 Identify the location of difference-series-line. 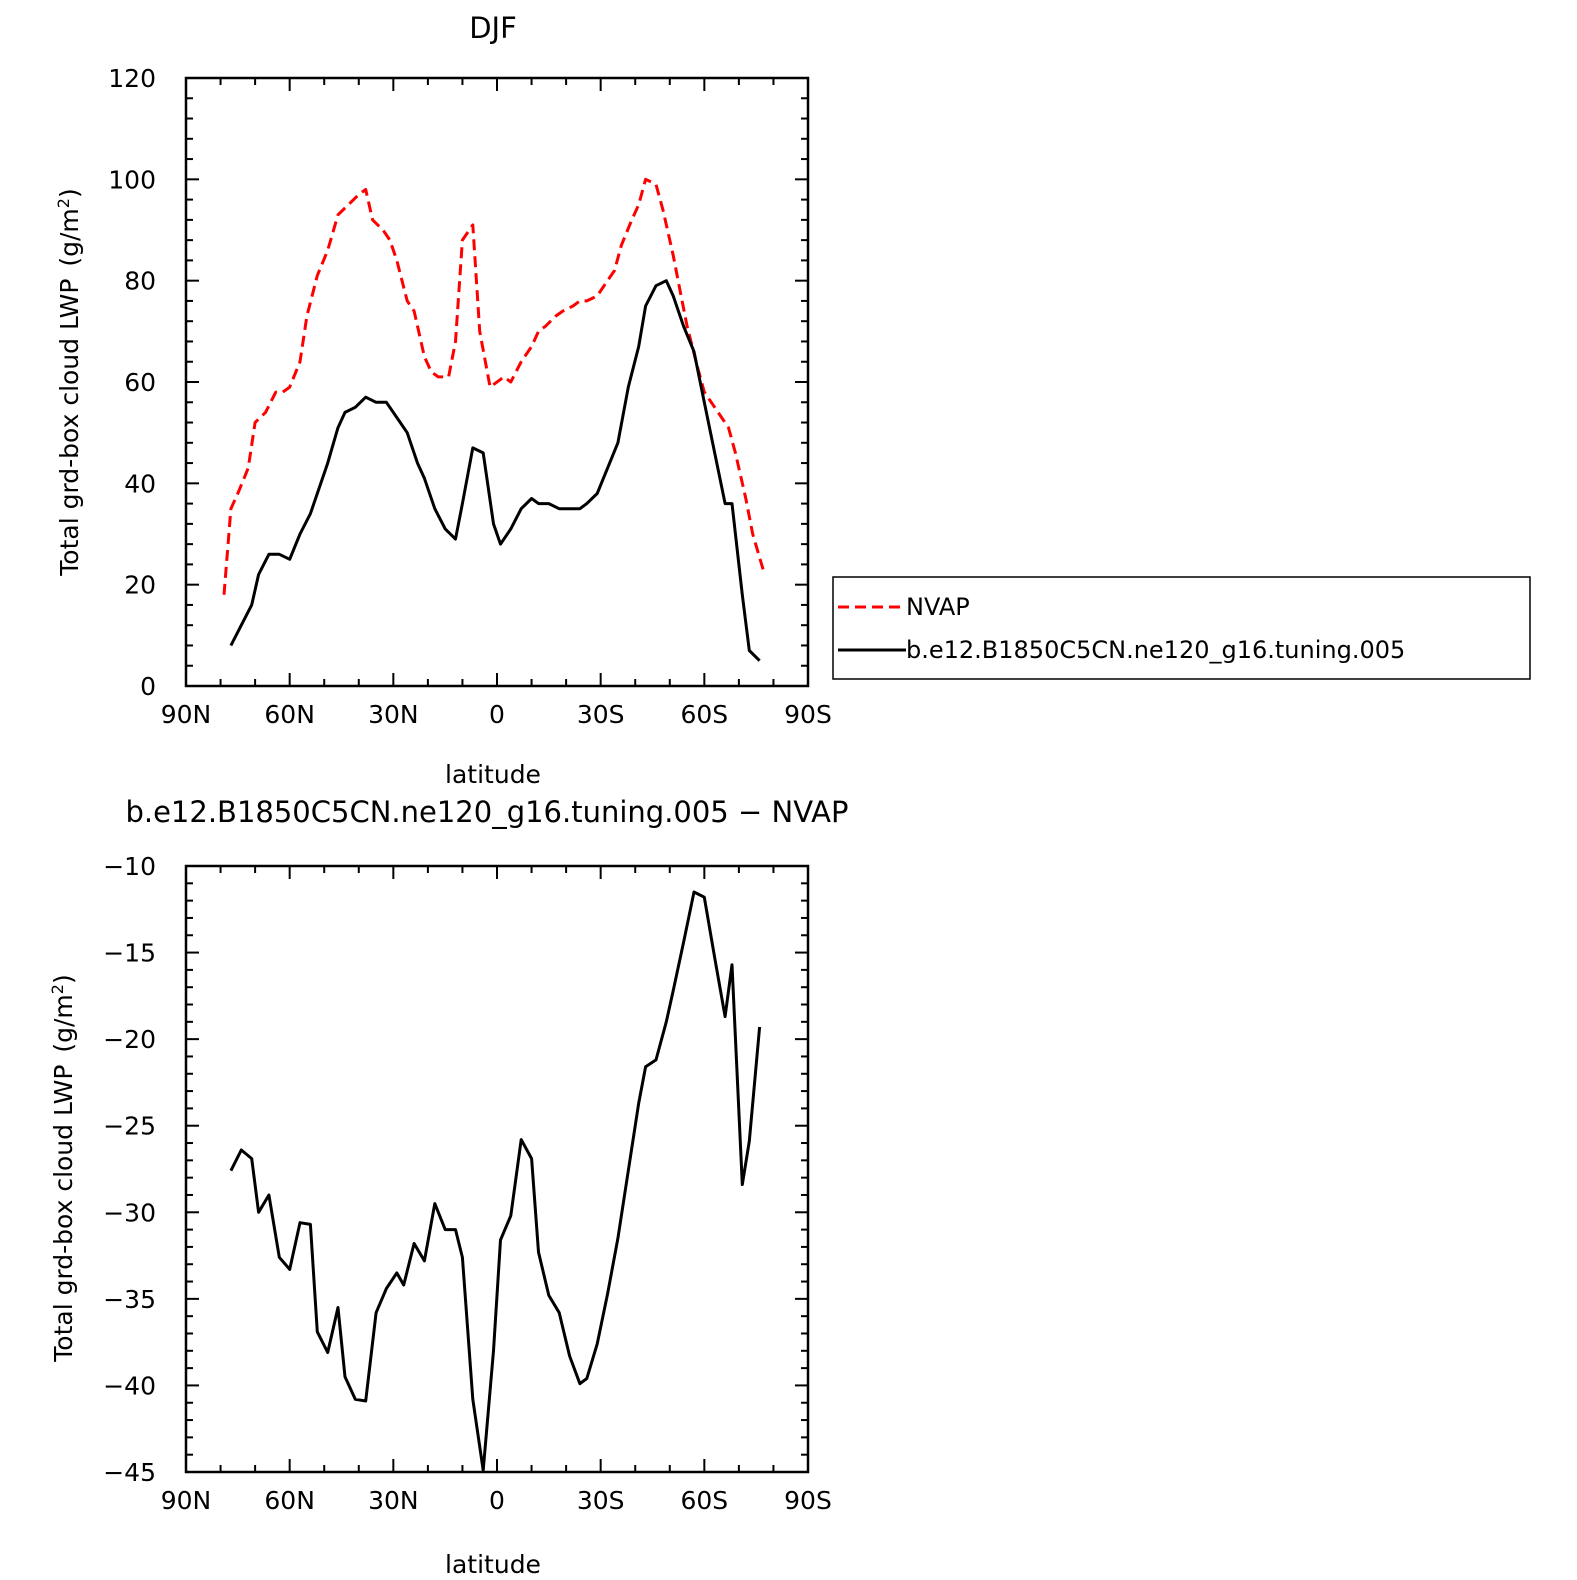
(495, 1181).